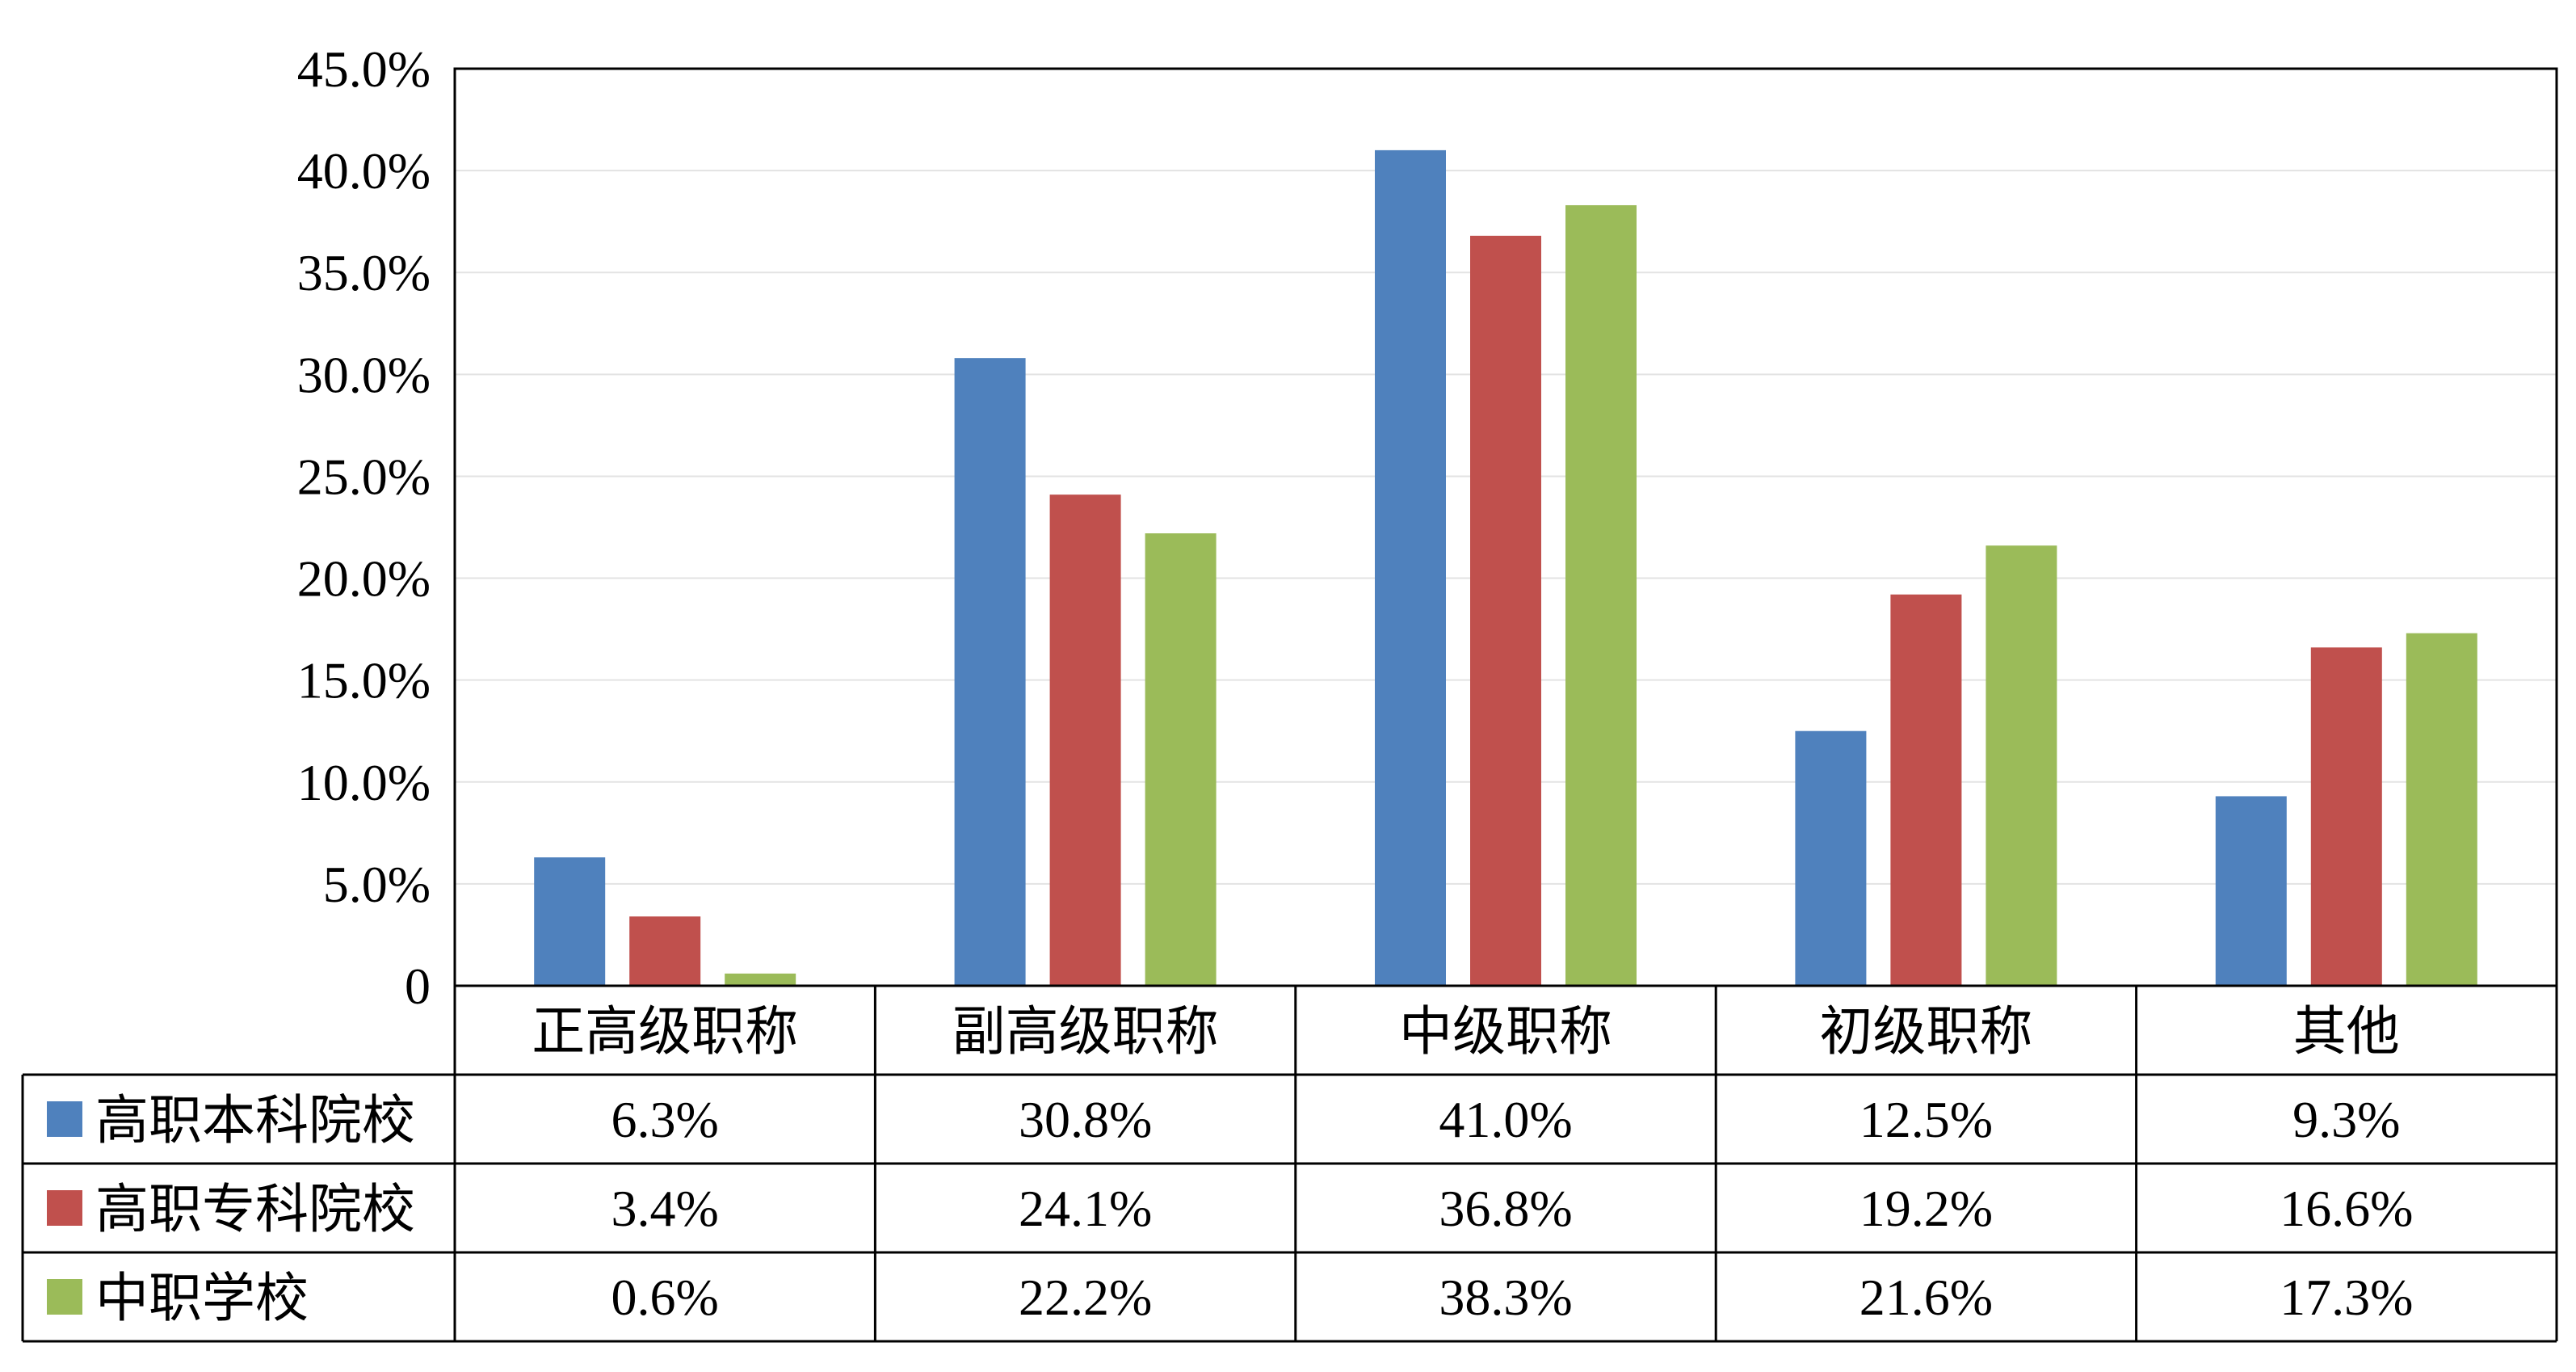  Describe the element at coordinates (1926, 1208) in the screenshot. I see `data-label: 19.2%` at that location.